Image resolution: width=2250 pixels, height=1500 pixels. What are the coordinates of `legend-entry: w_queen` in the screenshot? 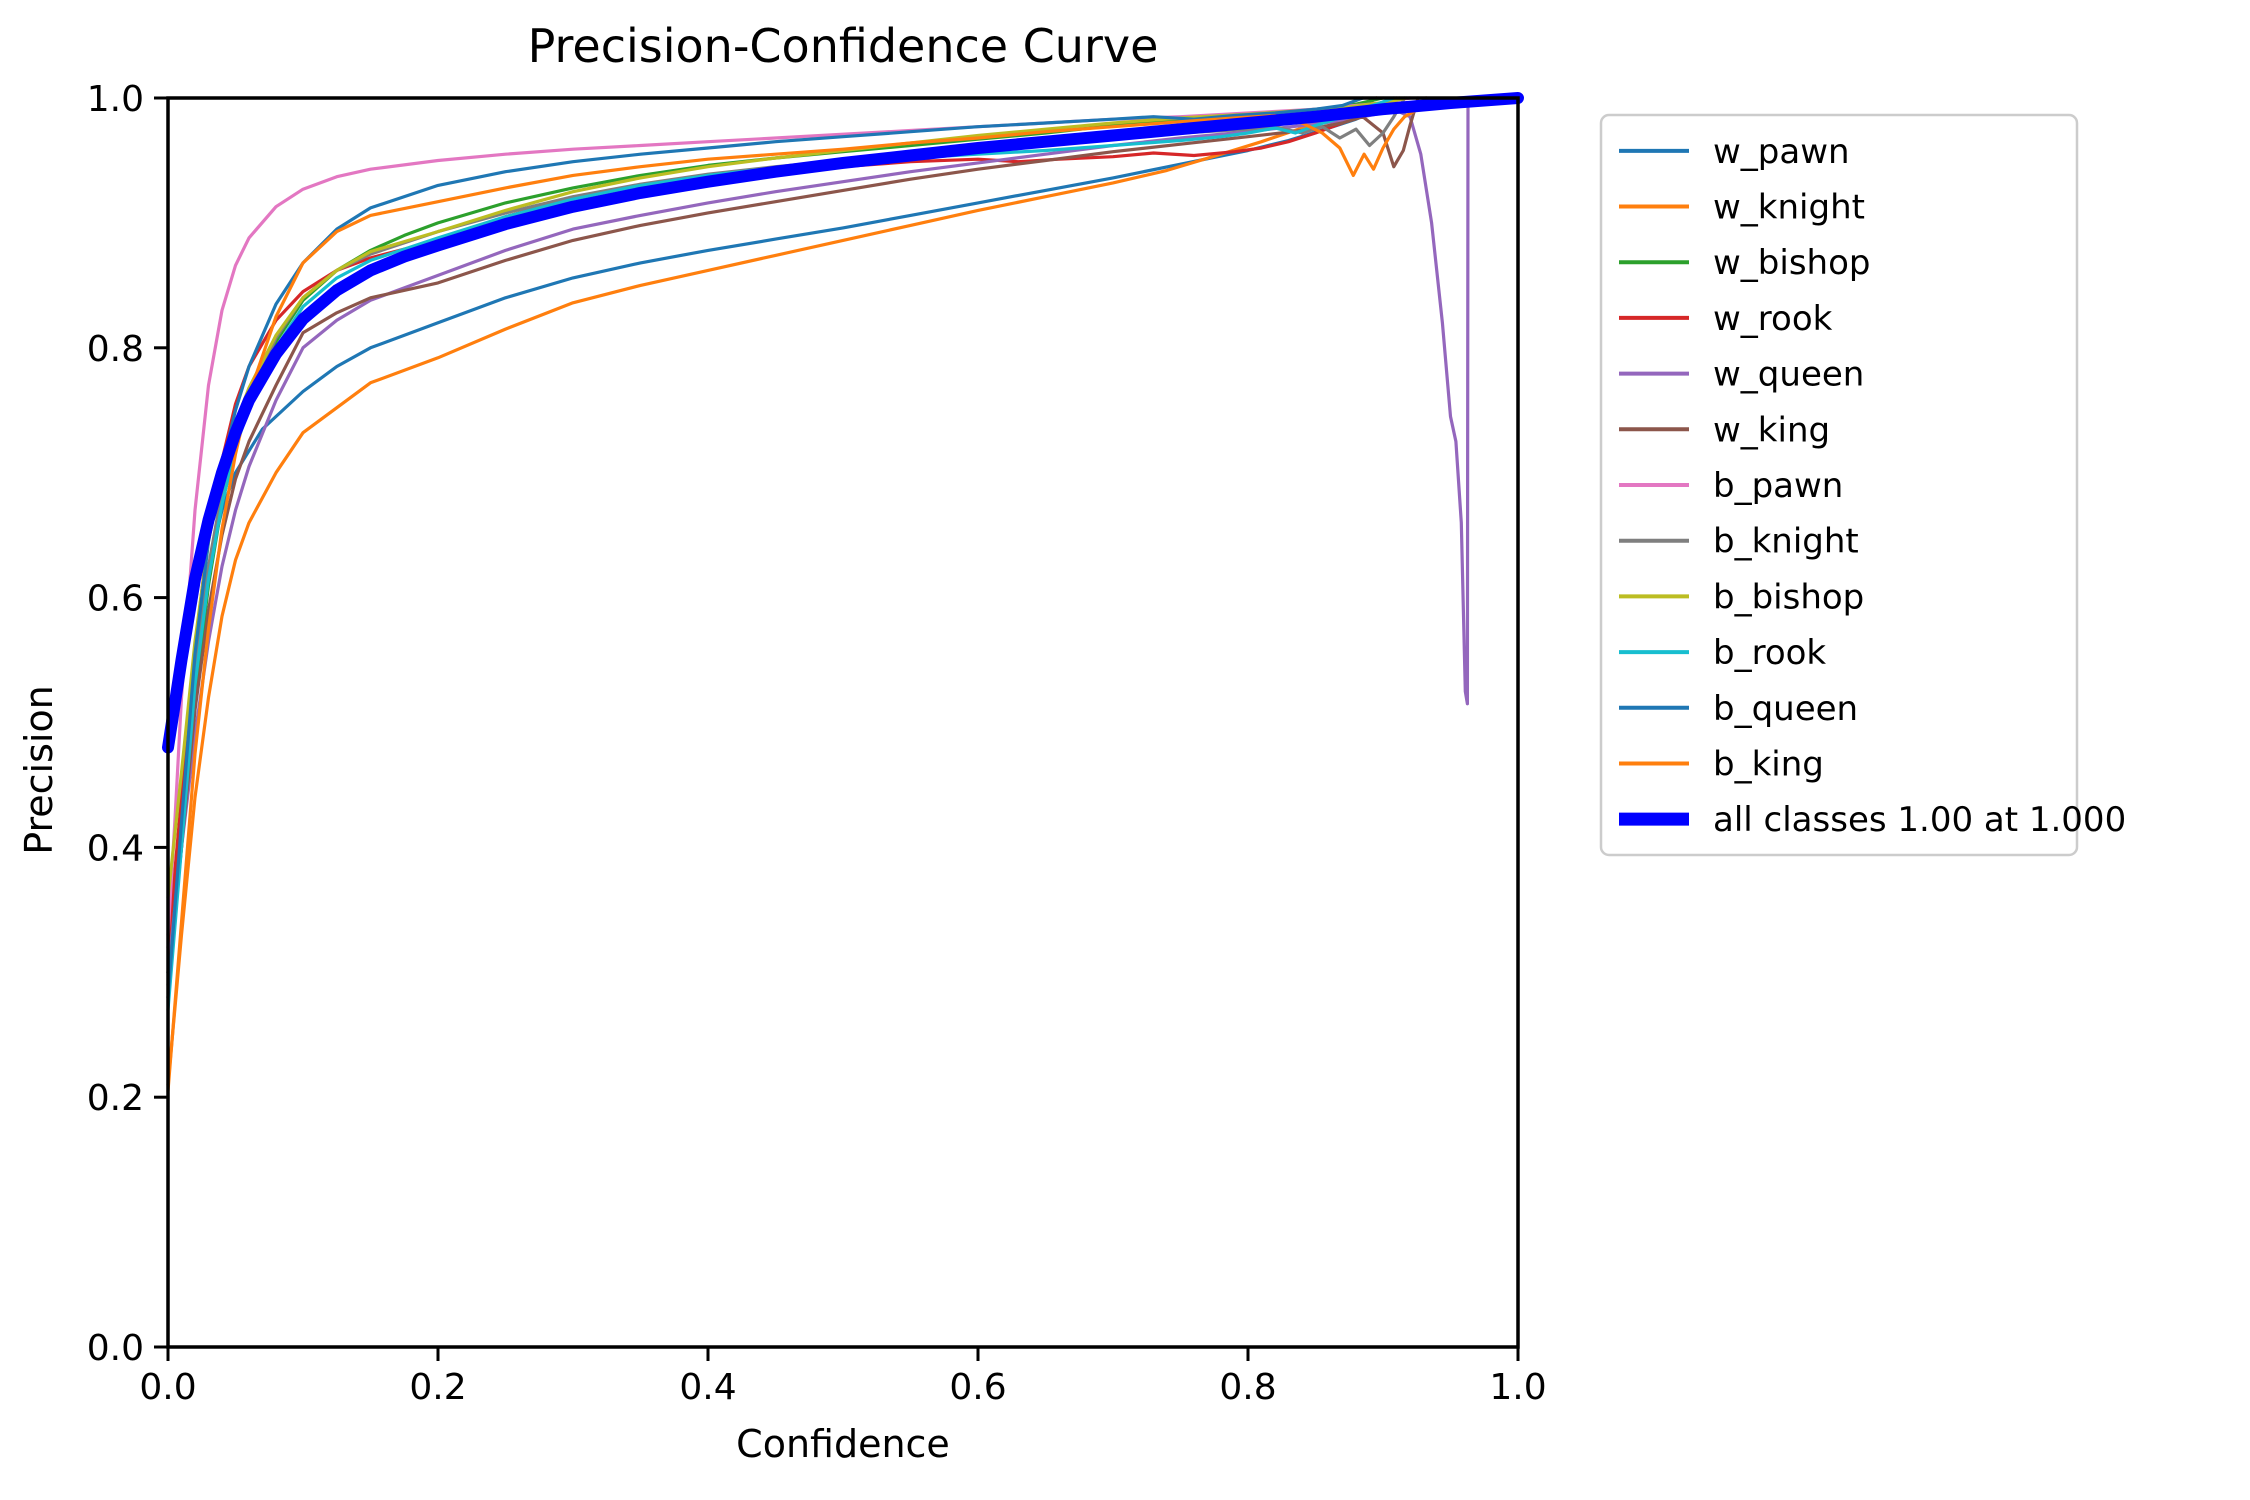 It's located at (1741, 375).